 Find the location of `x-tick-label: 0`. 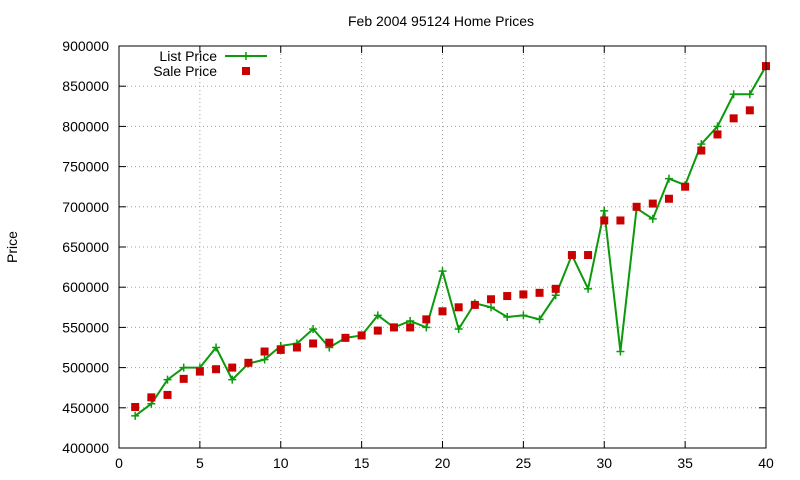

x-tick-label: 0 is located at coordinates (119, 463).